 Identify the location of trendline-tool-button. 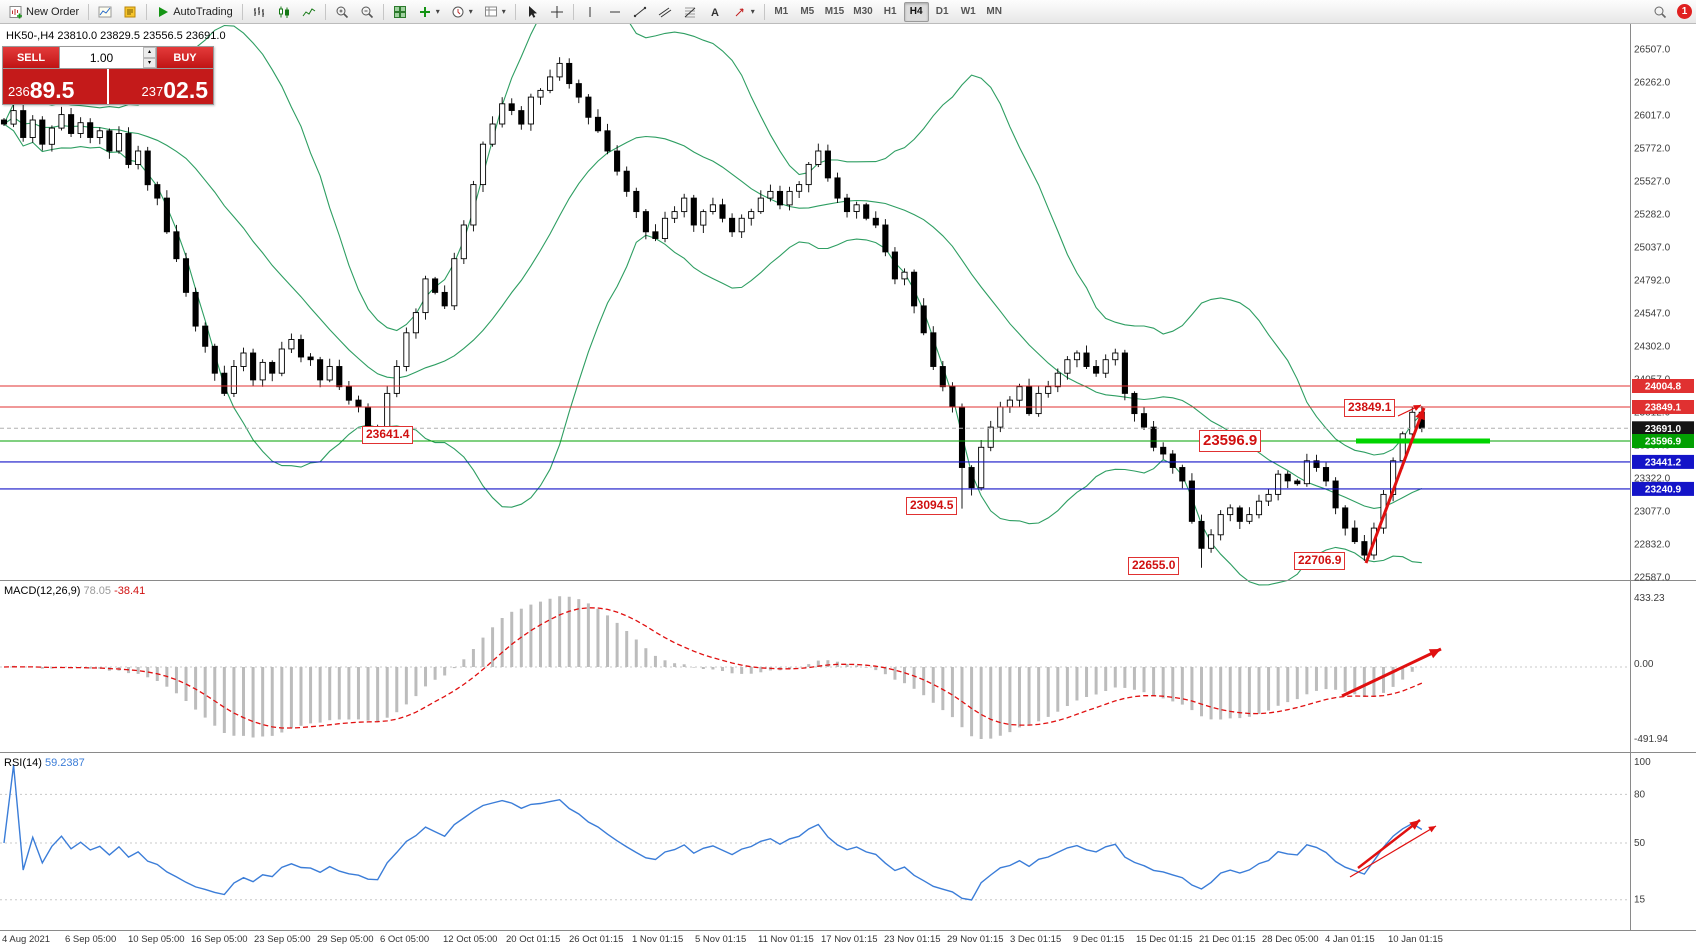
(640, 12).